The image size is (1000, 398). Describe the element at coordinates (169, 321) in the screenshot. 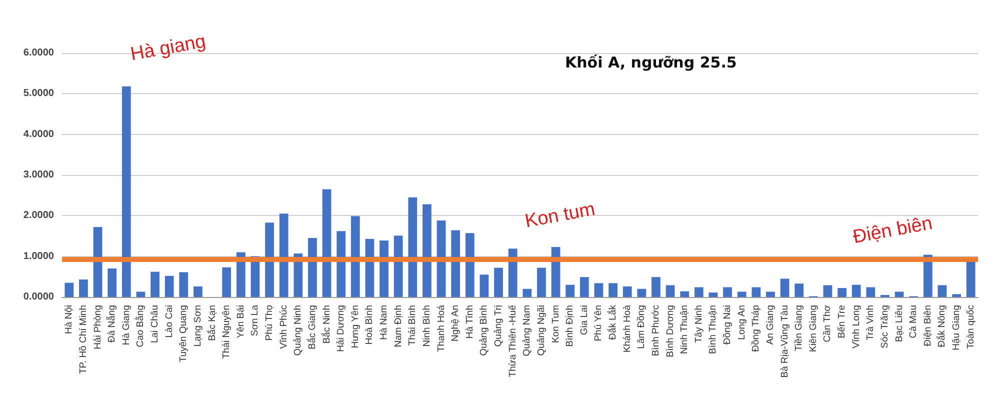

I see `x-tick-label: Lào Cai` at that location.